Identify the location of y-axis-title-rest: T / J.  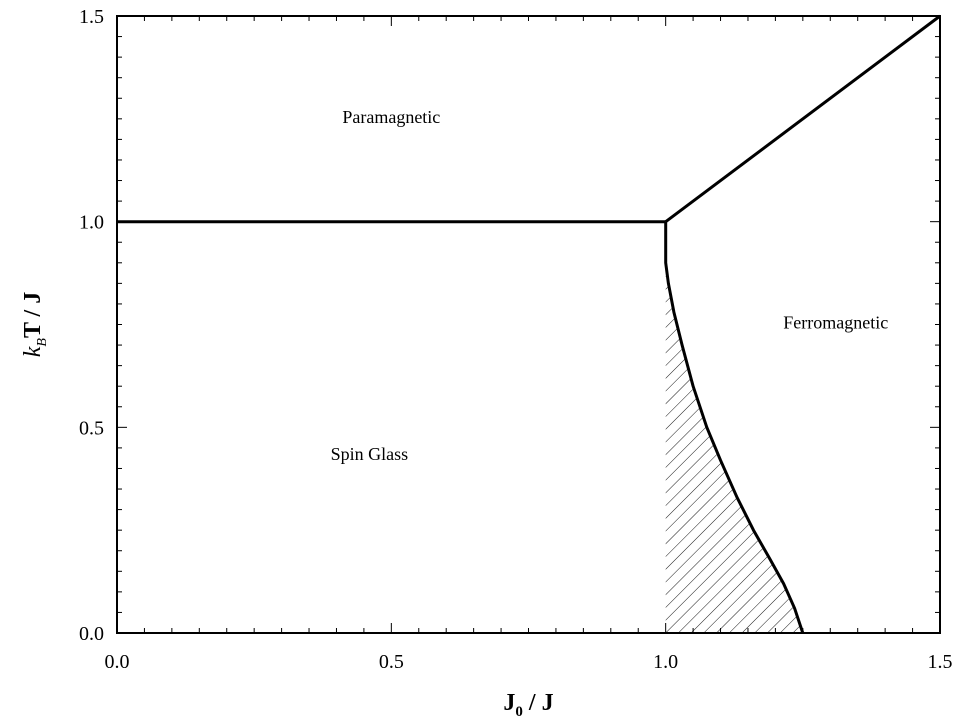
(33, 315).